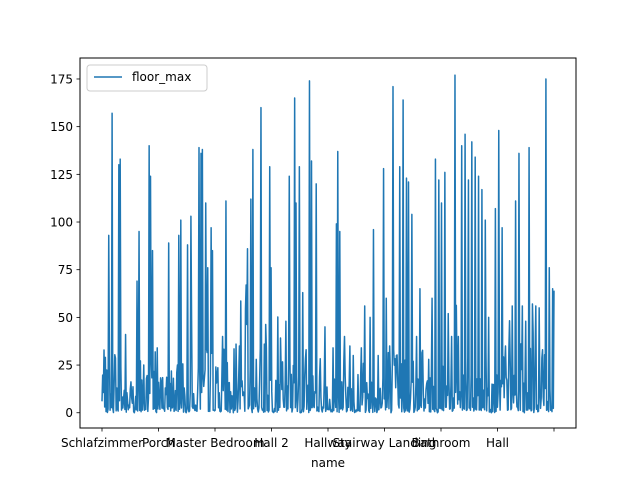 The image size is (640, 480). I want to click on y-tick-label: 100, so click(61, 223).